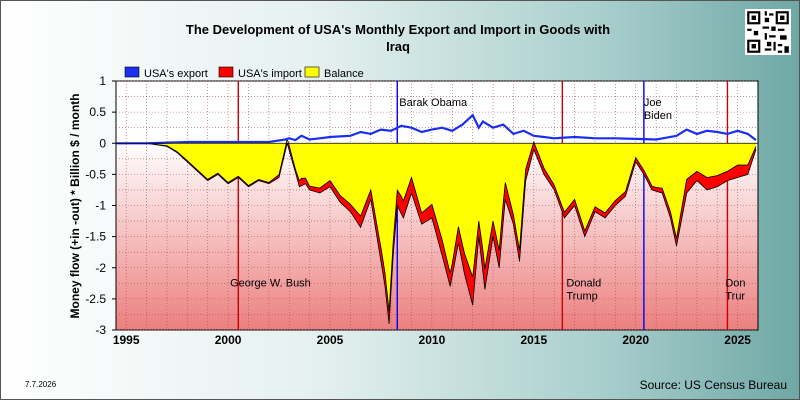 The image size is (800, 400). I want to click on annotation-label: Don, so click(735, 283).